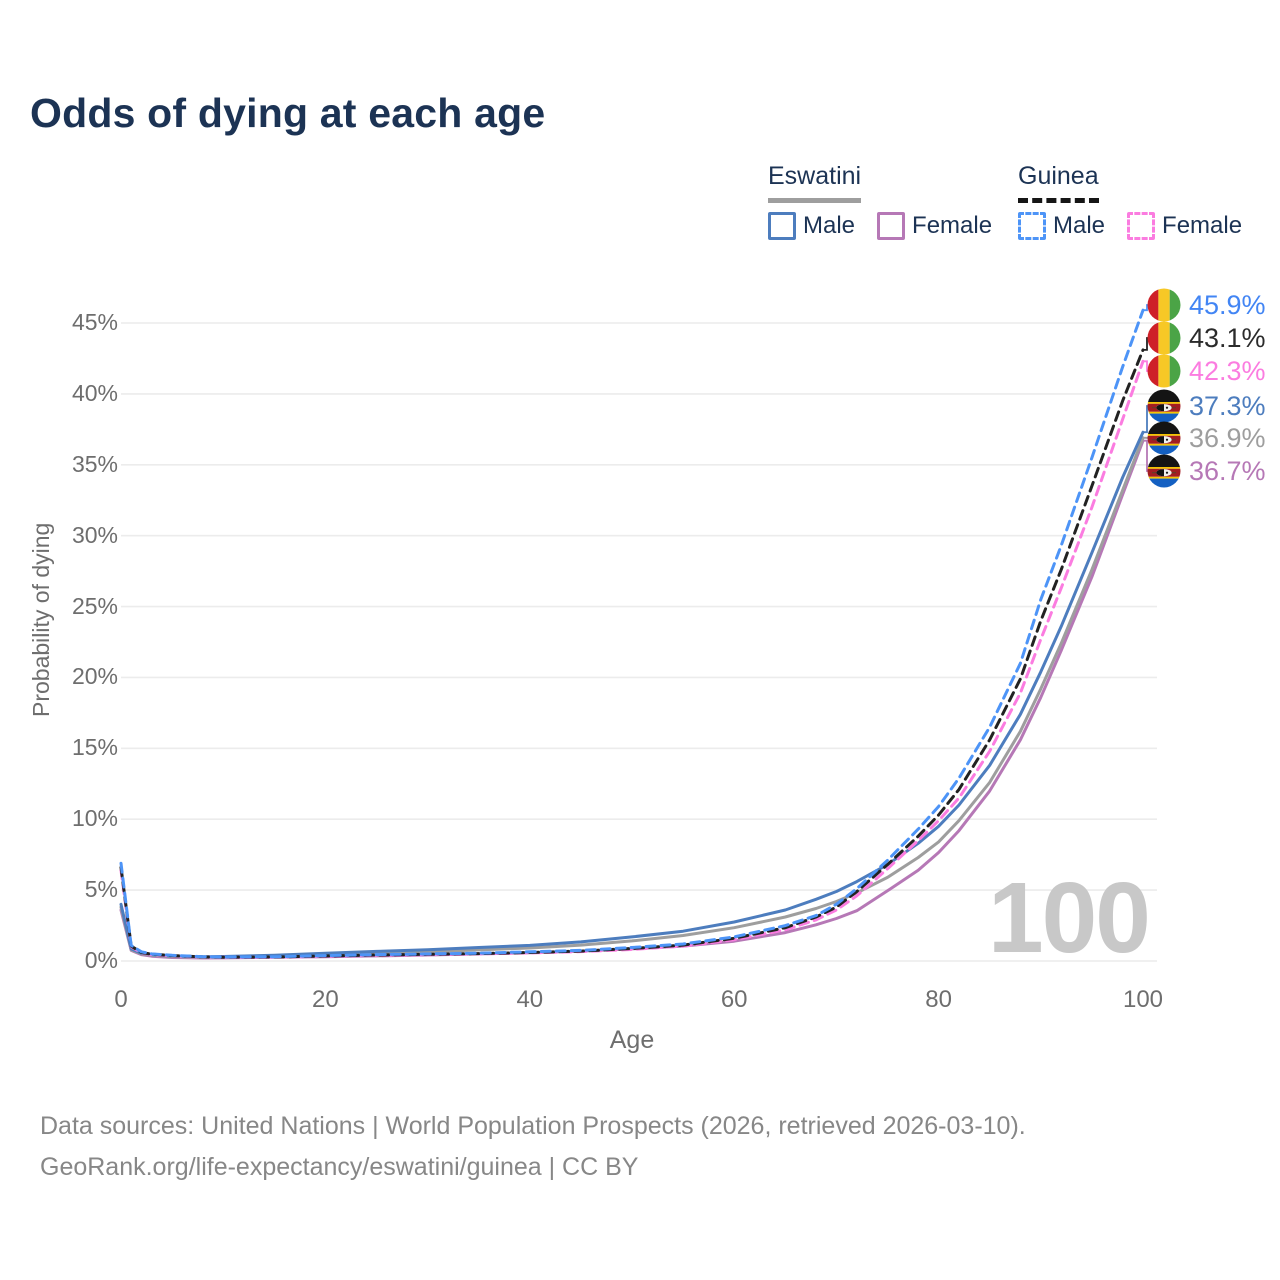  Describe the element at coordinates (121, 999) in the screenshot. I see `x-tick-0: 0` at that location.